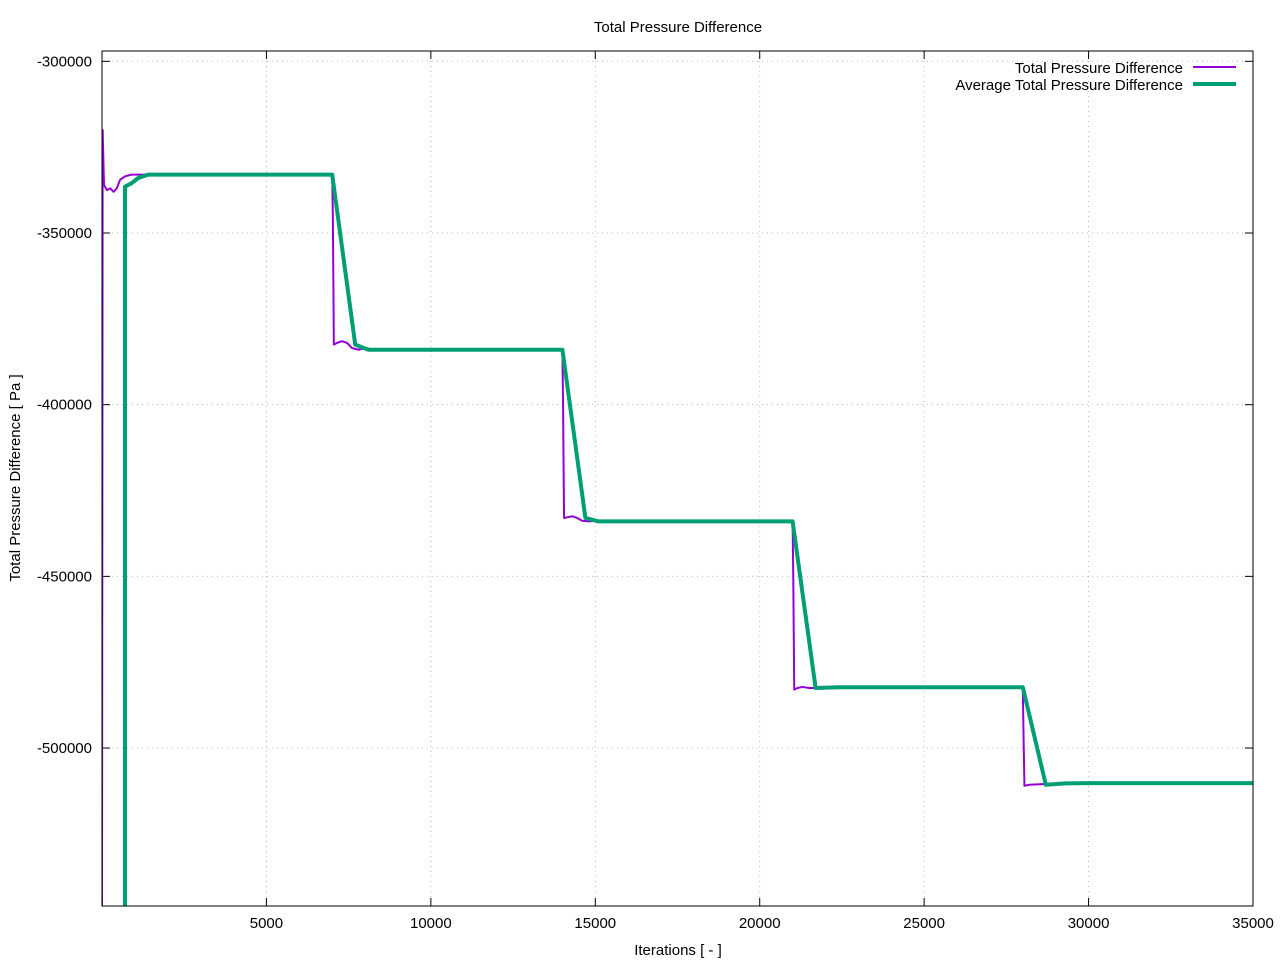 The width and height of the screenshot is (1280, 960). What do you see at coordinates (64, 576) in the screenshot?
I see `y-tick-label: -450000` at bounding box center [64, 576].